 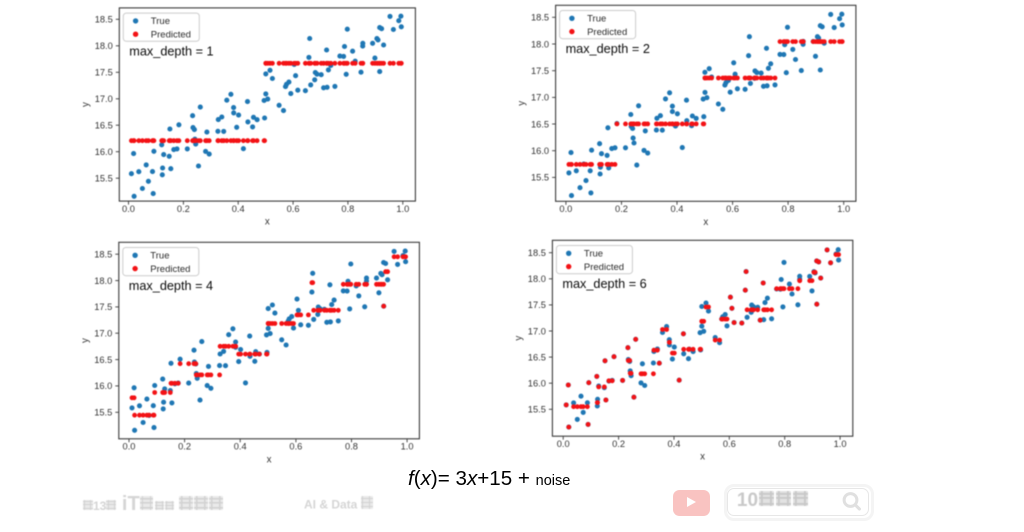 I want to click on svg-text: max_depth = 1, so click(x=171, y=52).